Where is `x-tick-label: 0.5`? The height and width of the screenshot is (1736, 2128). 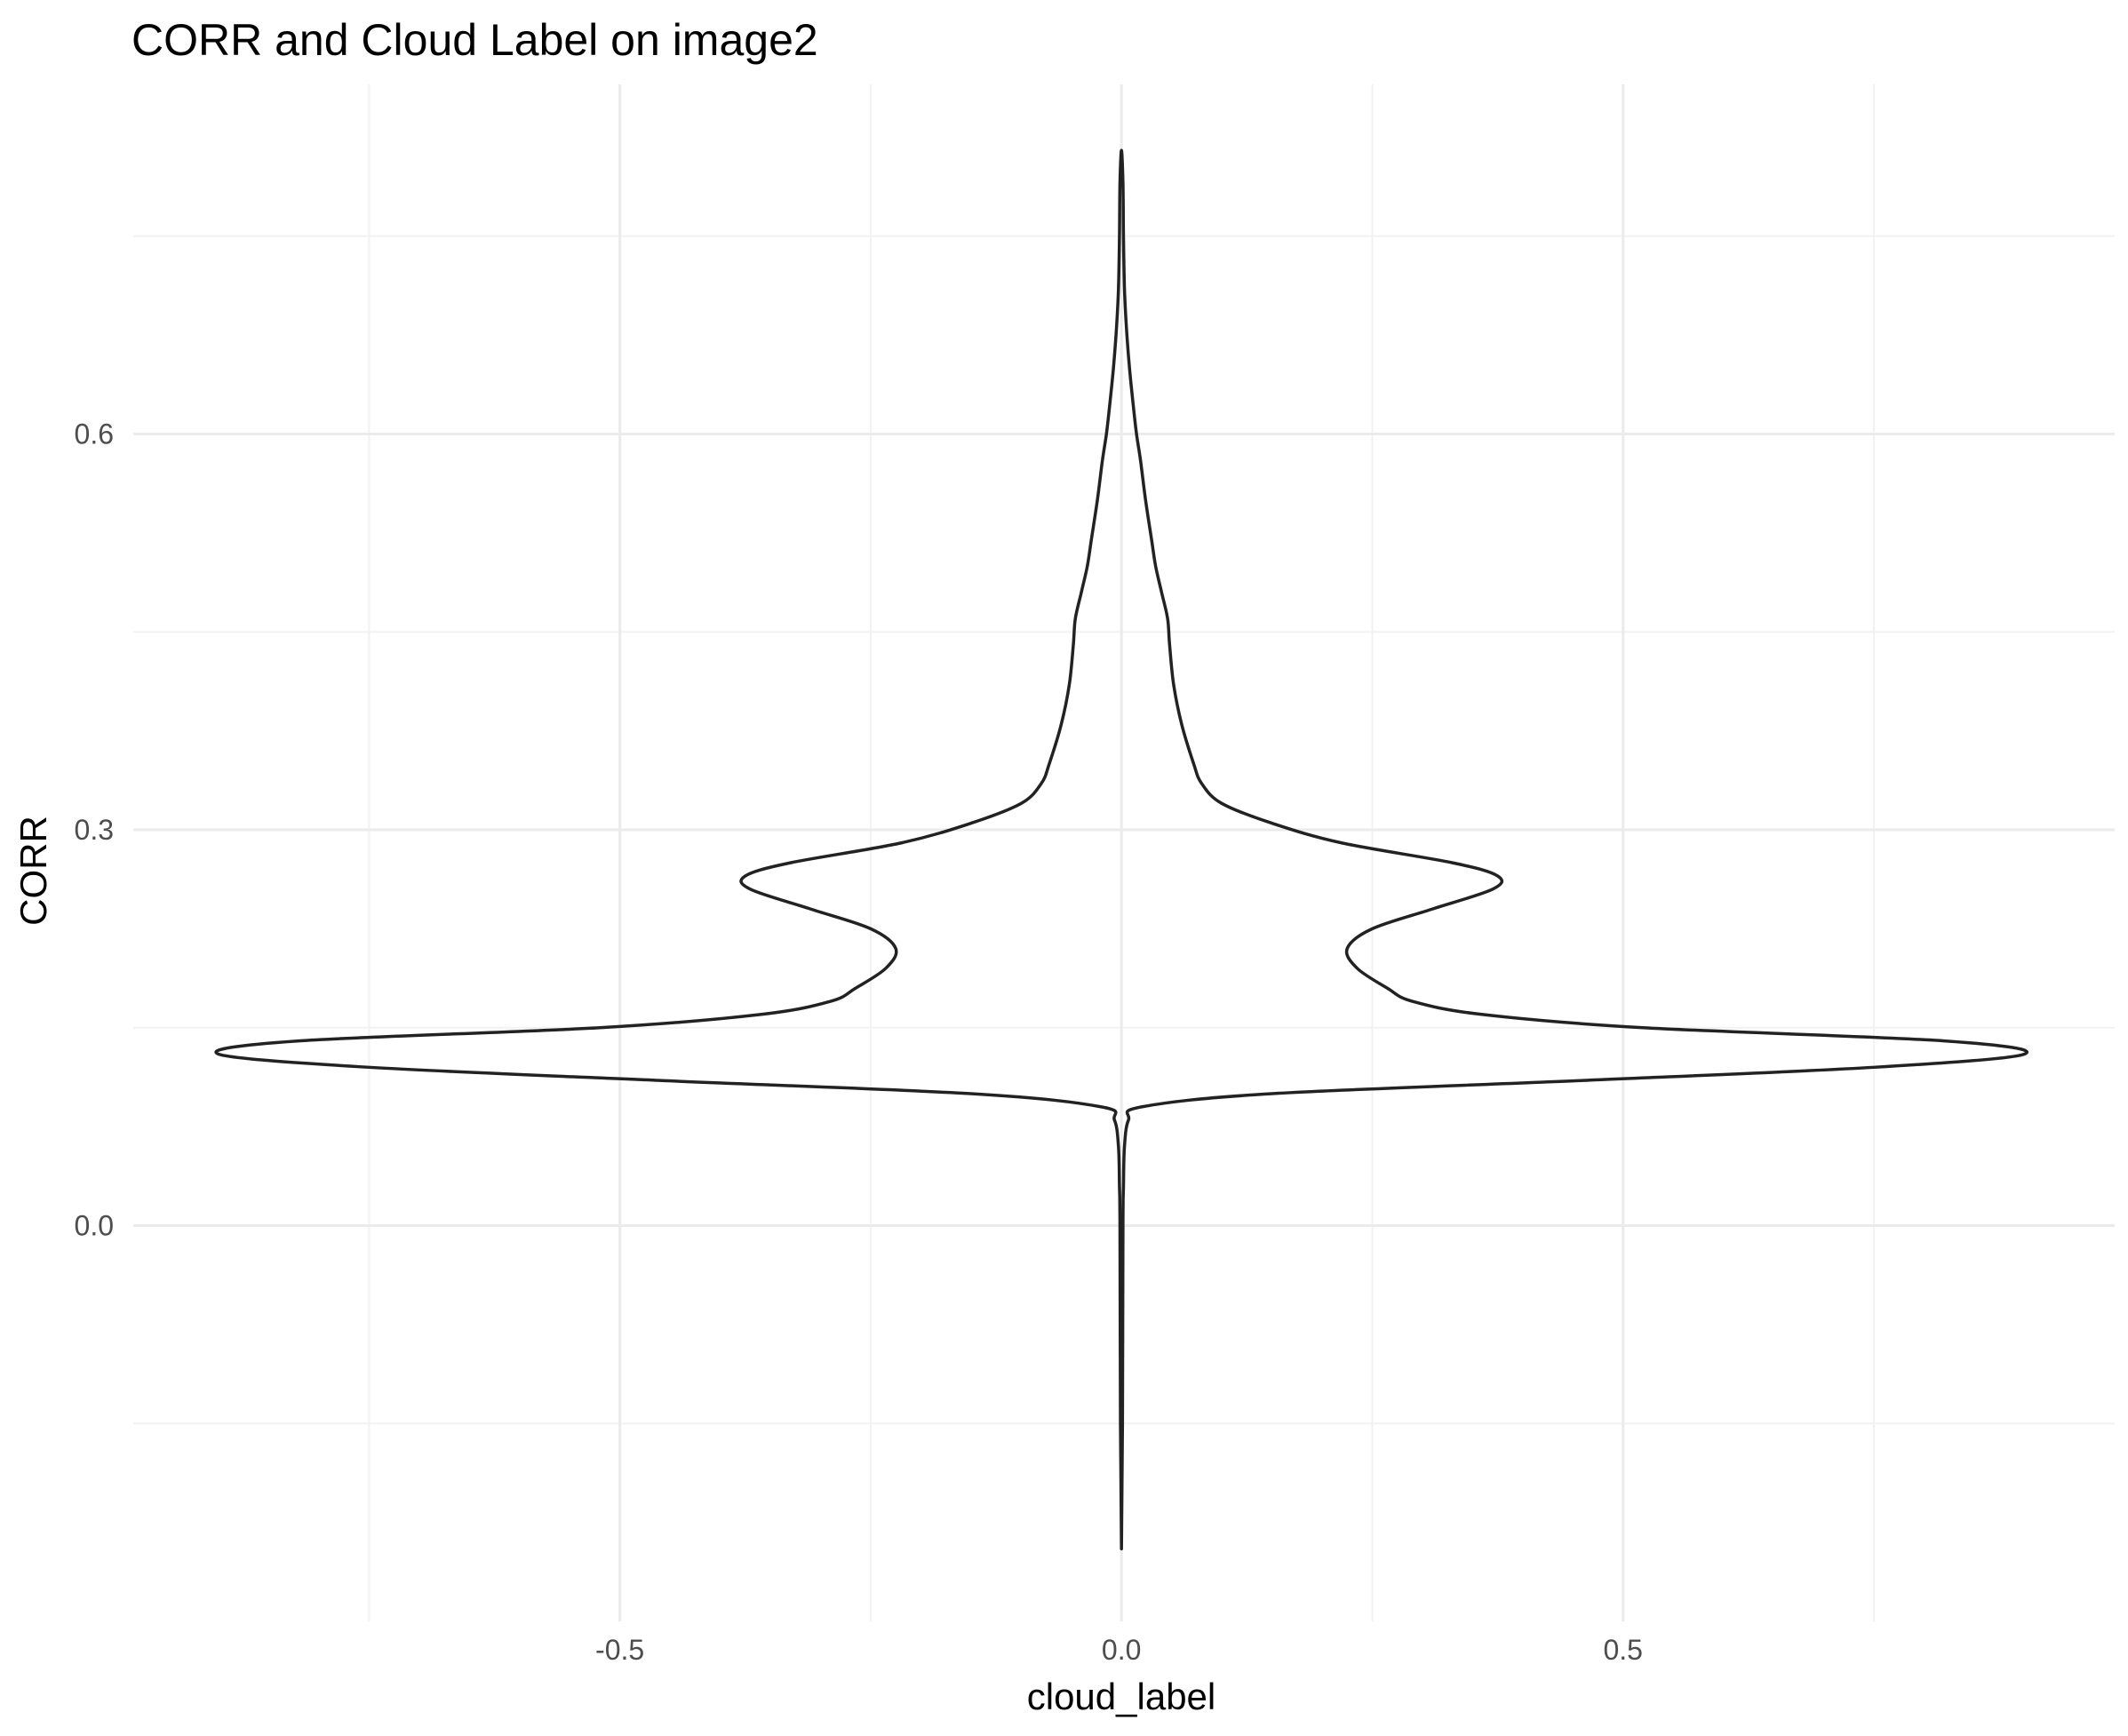 x-tick-label: 0.5 is located at coordinates (1622, 1650).